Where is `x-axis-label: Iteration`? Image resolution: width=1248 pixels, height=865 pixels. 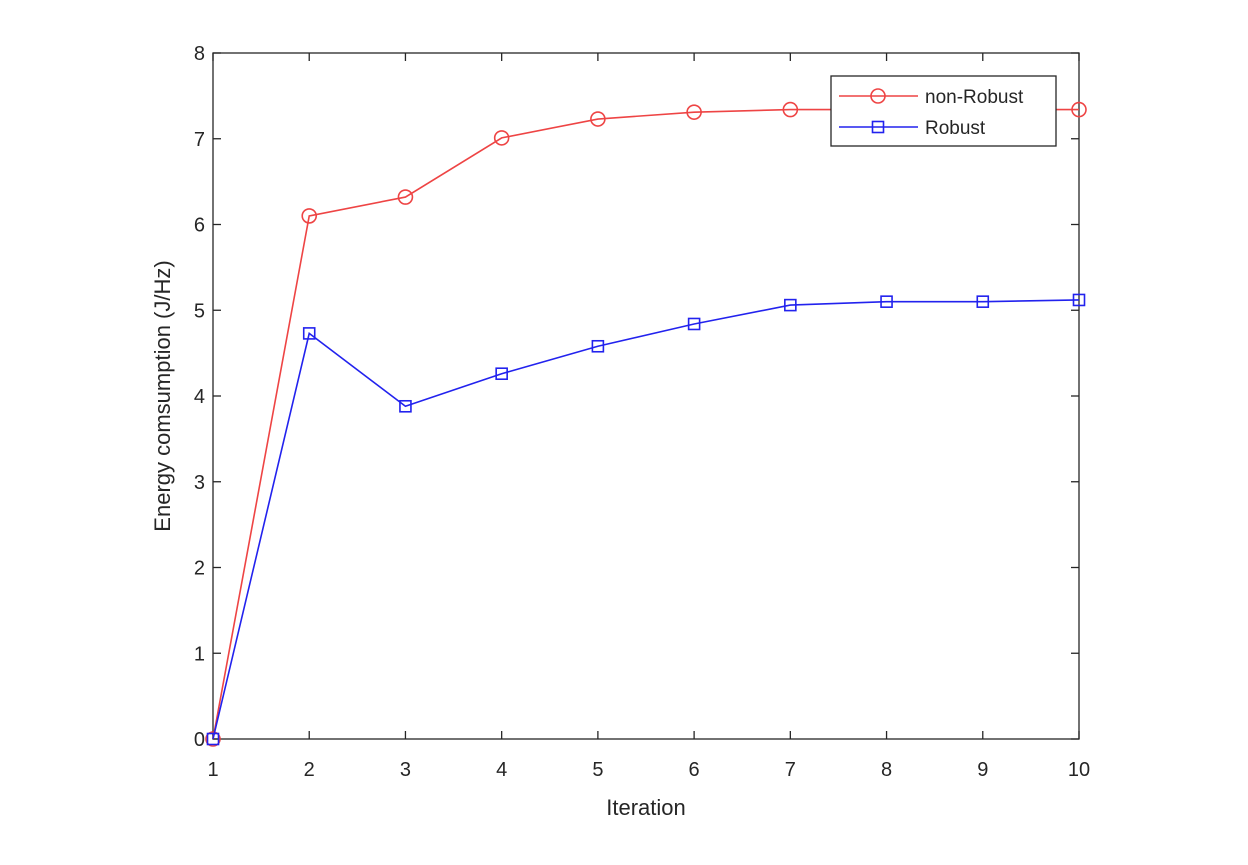 x-axis-label: Iteration is located at coordinates (646, 807).